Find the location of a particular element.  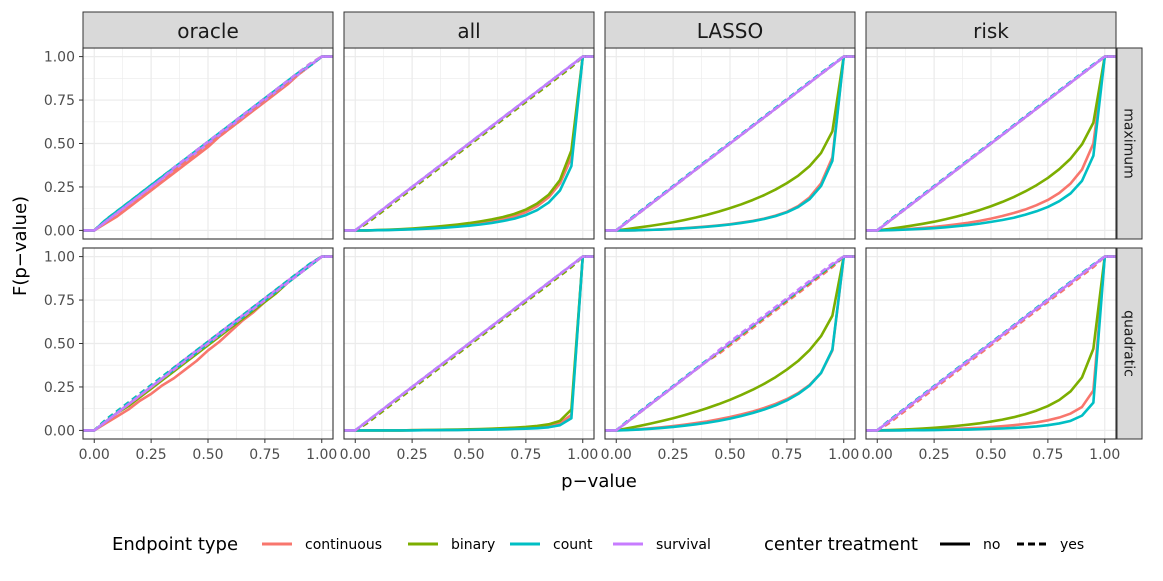

panel-maximum-risk is located at coordinates (991, 143).